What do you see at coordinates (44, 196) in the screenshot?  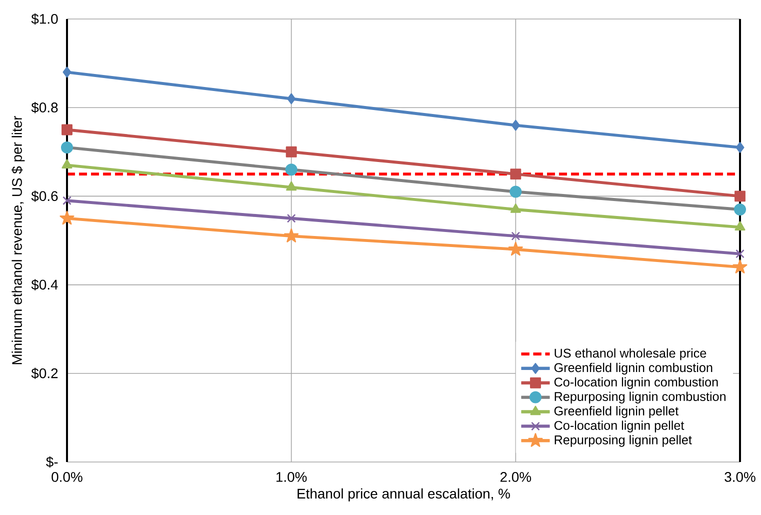 I see `y-tick-label: $0.6` at bounding box center [44, 196].